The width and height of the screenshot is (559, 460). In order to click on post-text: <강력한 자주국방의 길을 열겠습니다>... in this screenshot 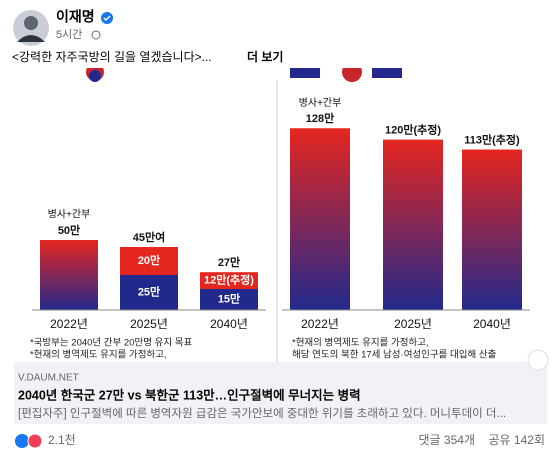, I will do `click(112, 57)`.